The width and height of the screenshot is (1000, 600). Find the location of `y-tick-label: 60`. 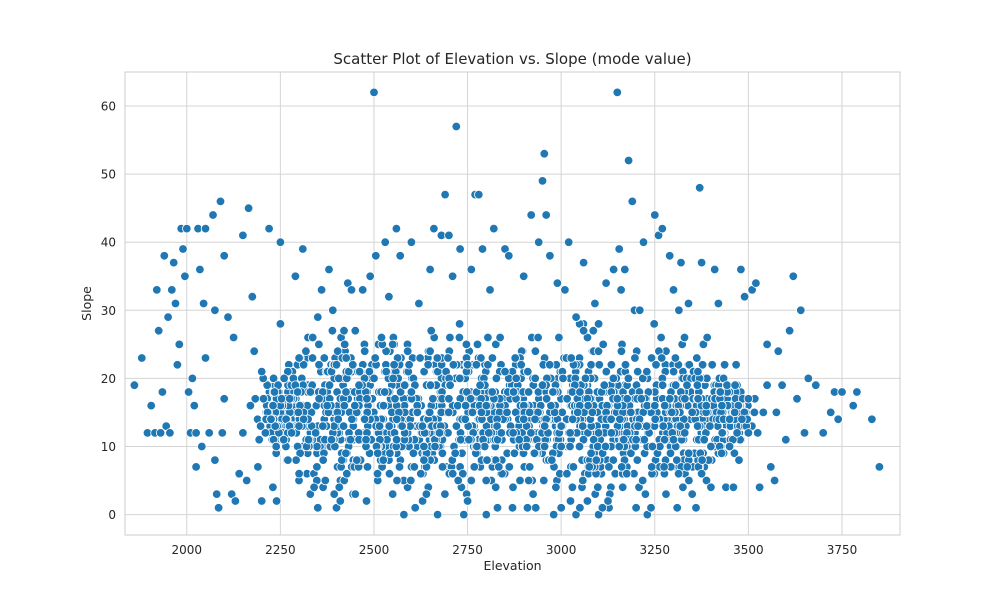

y-tick-label: 60 is located at coordinates (108, 107).